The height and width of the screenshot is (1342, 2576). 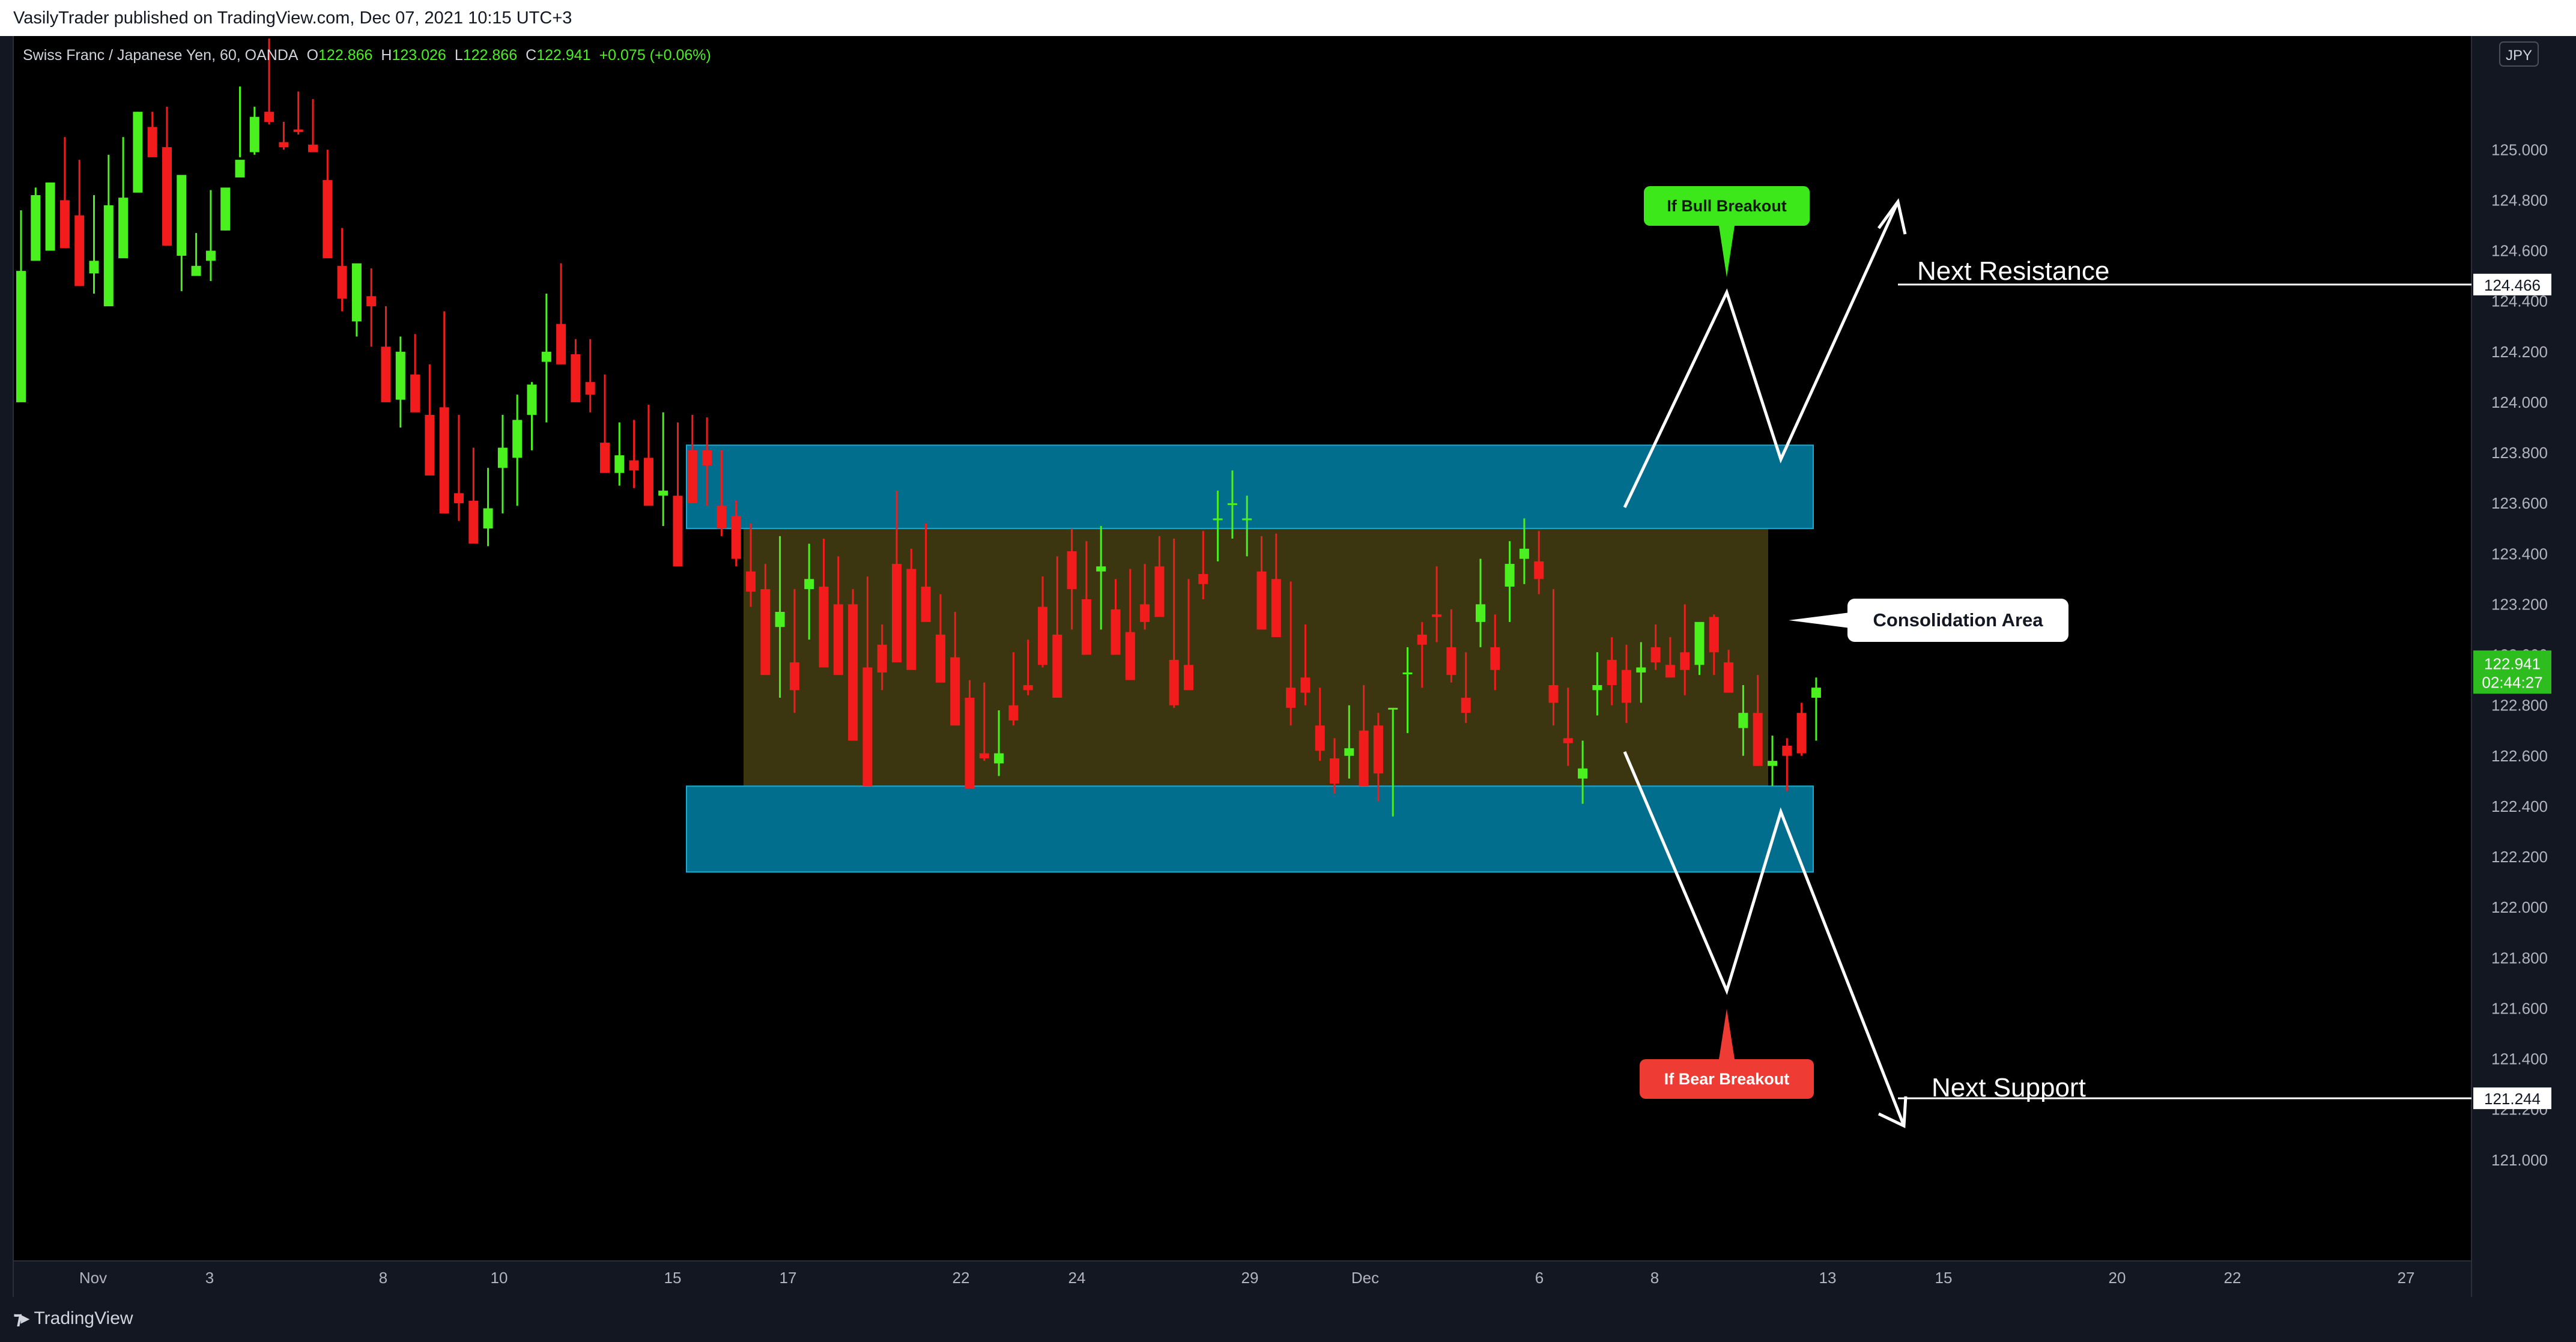 What do you see at coordinates (93, 1278) in the screenshot?
I see `x-tick-label: Nov` at bounding box center [93, 1278].